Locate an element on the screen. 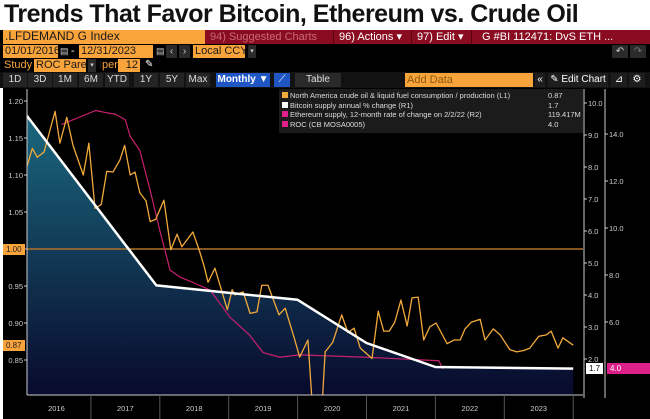 The image size is (650, 419). edit-menu: 97) Edit ▾ is located at coordinates (440, 37).